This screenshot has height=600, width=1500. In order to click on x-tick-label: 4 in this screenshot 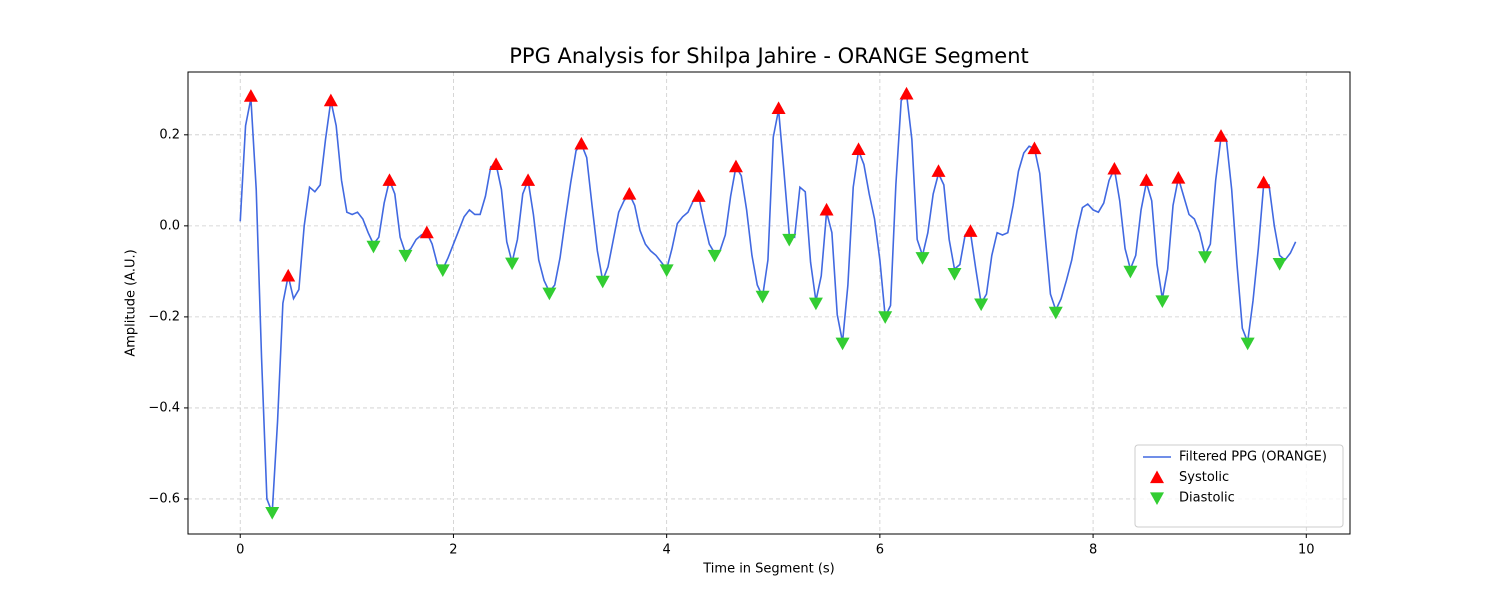, I will do `click(667, 550)`.